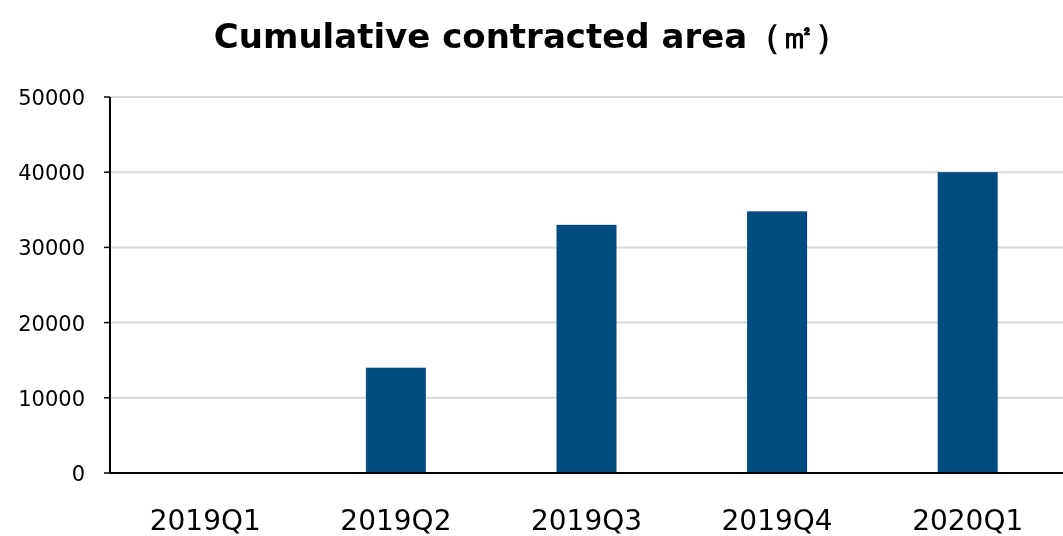 Image resolution: width=1063 pixels, height=536 pixels. Describe the element at coordinates (205, 520) in the screenshot. I see `x-tick-label: 2019Q1` at that location.